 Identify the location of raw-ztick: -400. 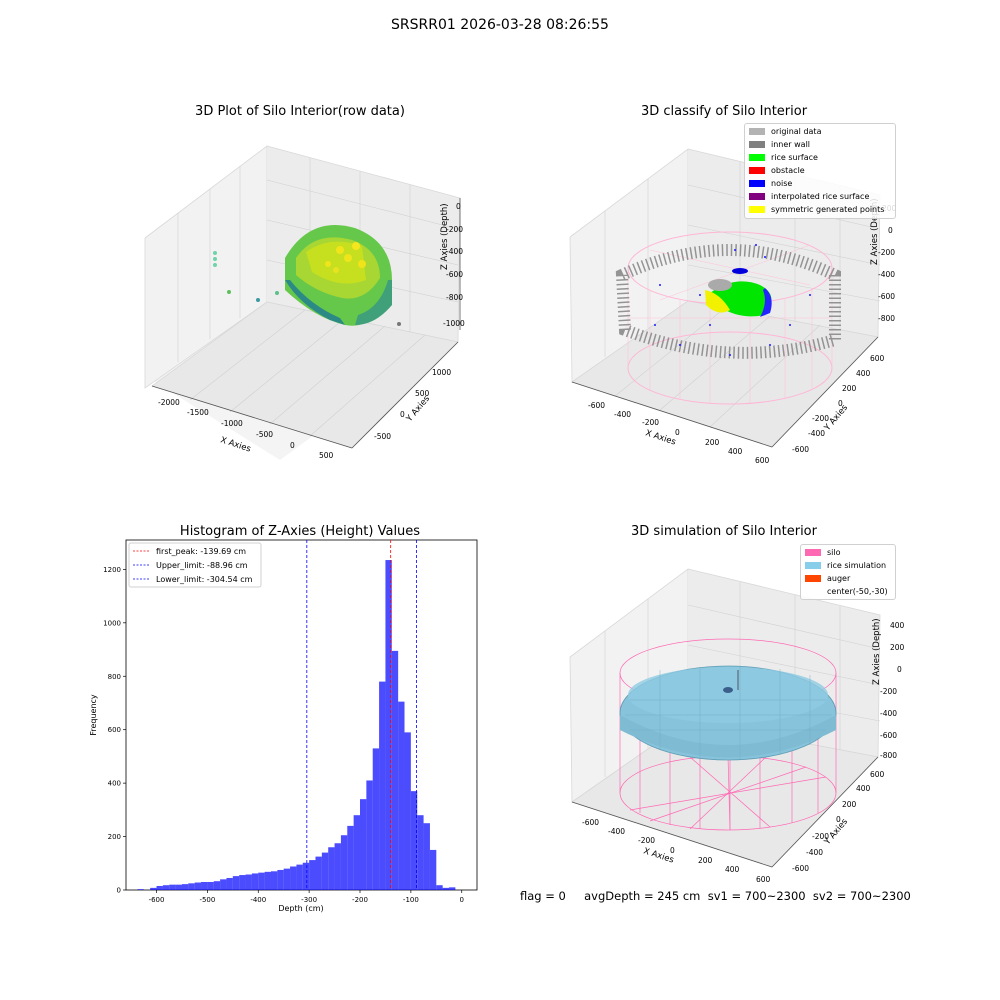
(454, 251).